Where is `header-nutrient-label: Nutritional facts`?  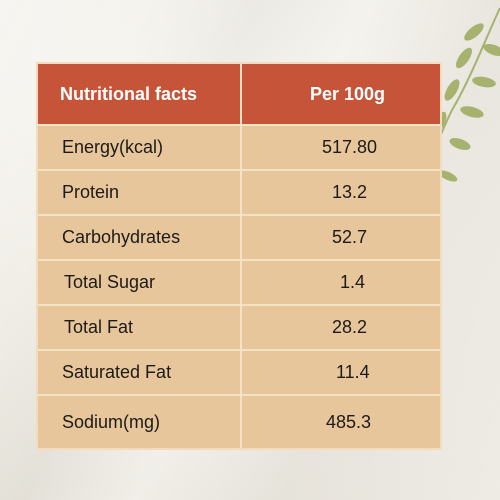 header-nutrient-label: Nutritional facts is located at coordinates (129, 93).